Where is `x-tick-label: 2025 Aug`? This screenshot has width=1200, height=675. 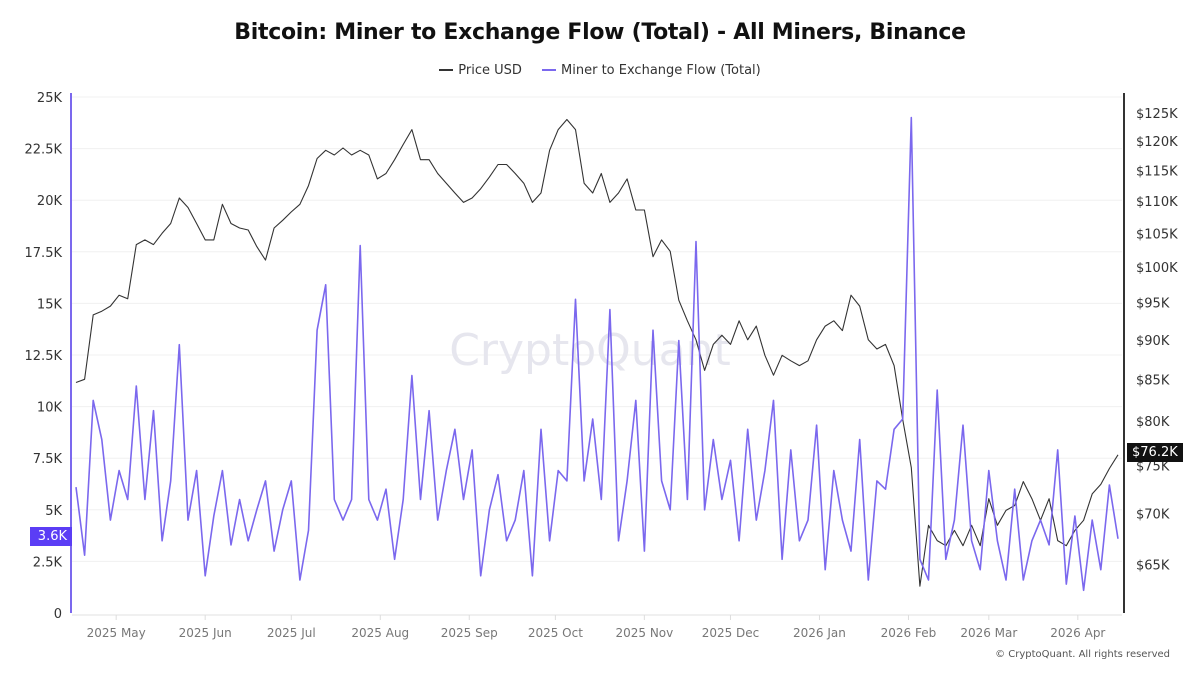 x-tick-label: 2025 Aug is located at coordinates (380, 633).